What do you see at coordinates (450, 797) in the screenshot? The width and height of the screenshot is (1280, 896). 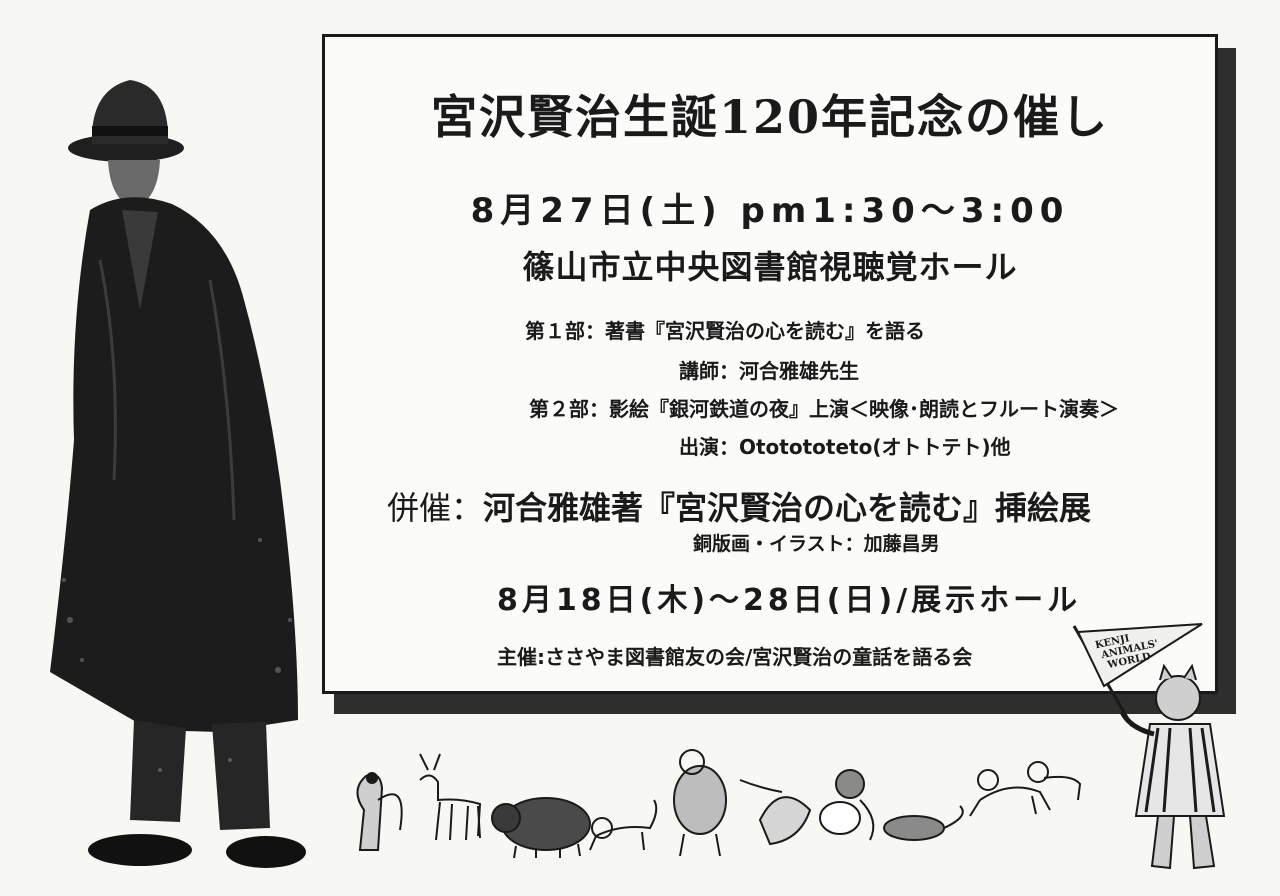 I see `deer-icon` at bounding box center [450, 797].